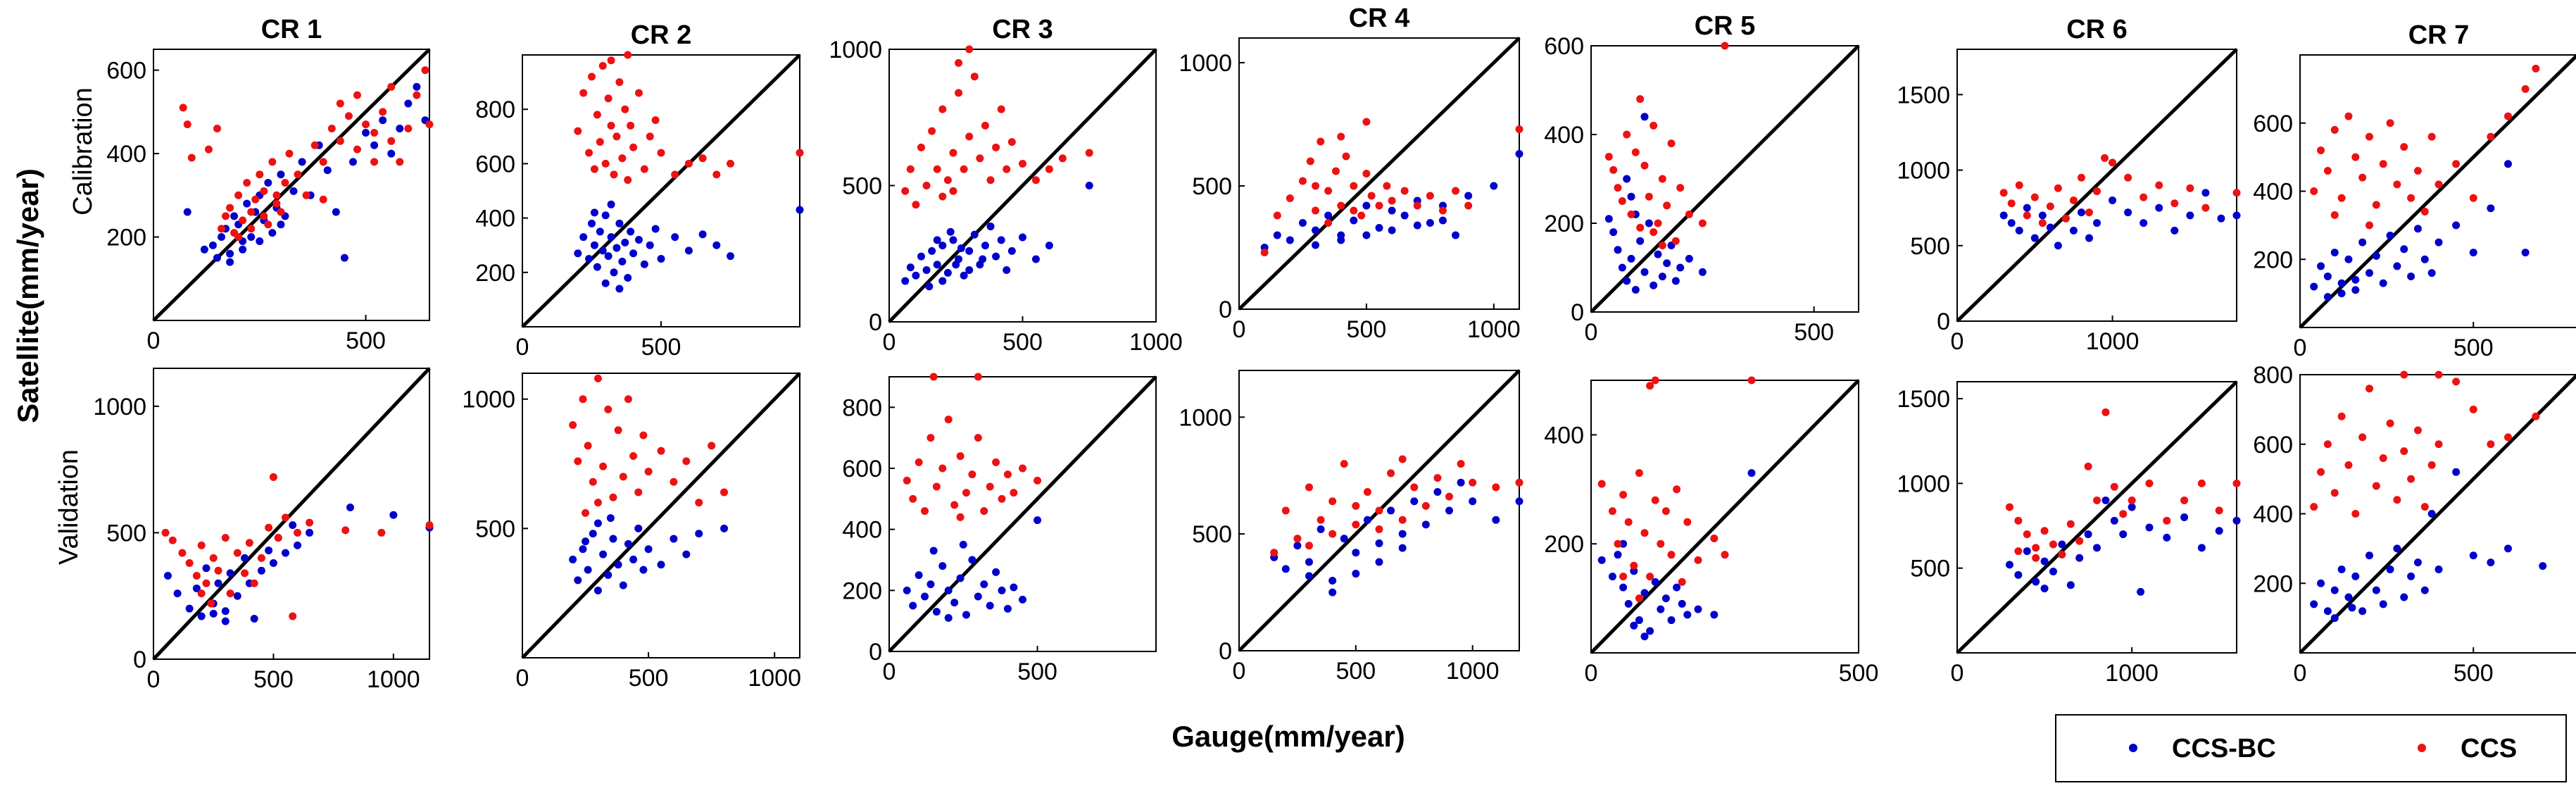 The image size is (2576, 793). I want to click on legend-box, so click(2311, 748).